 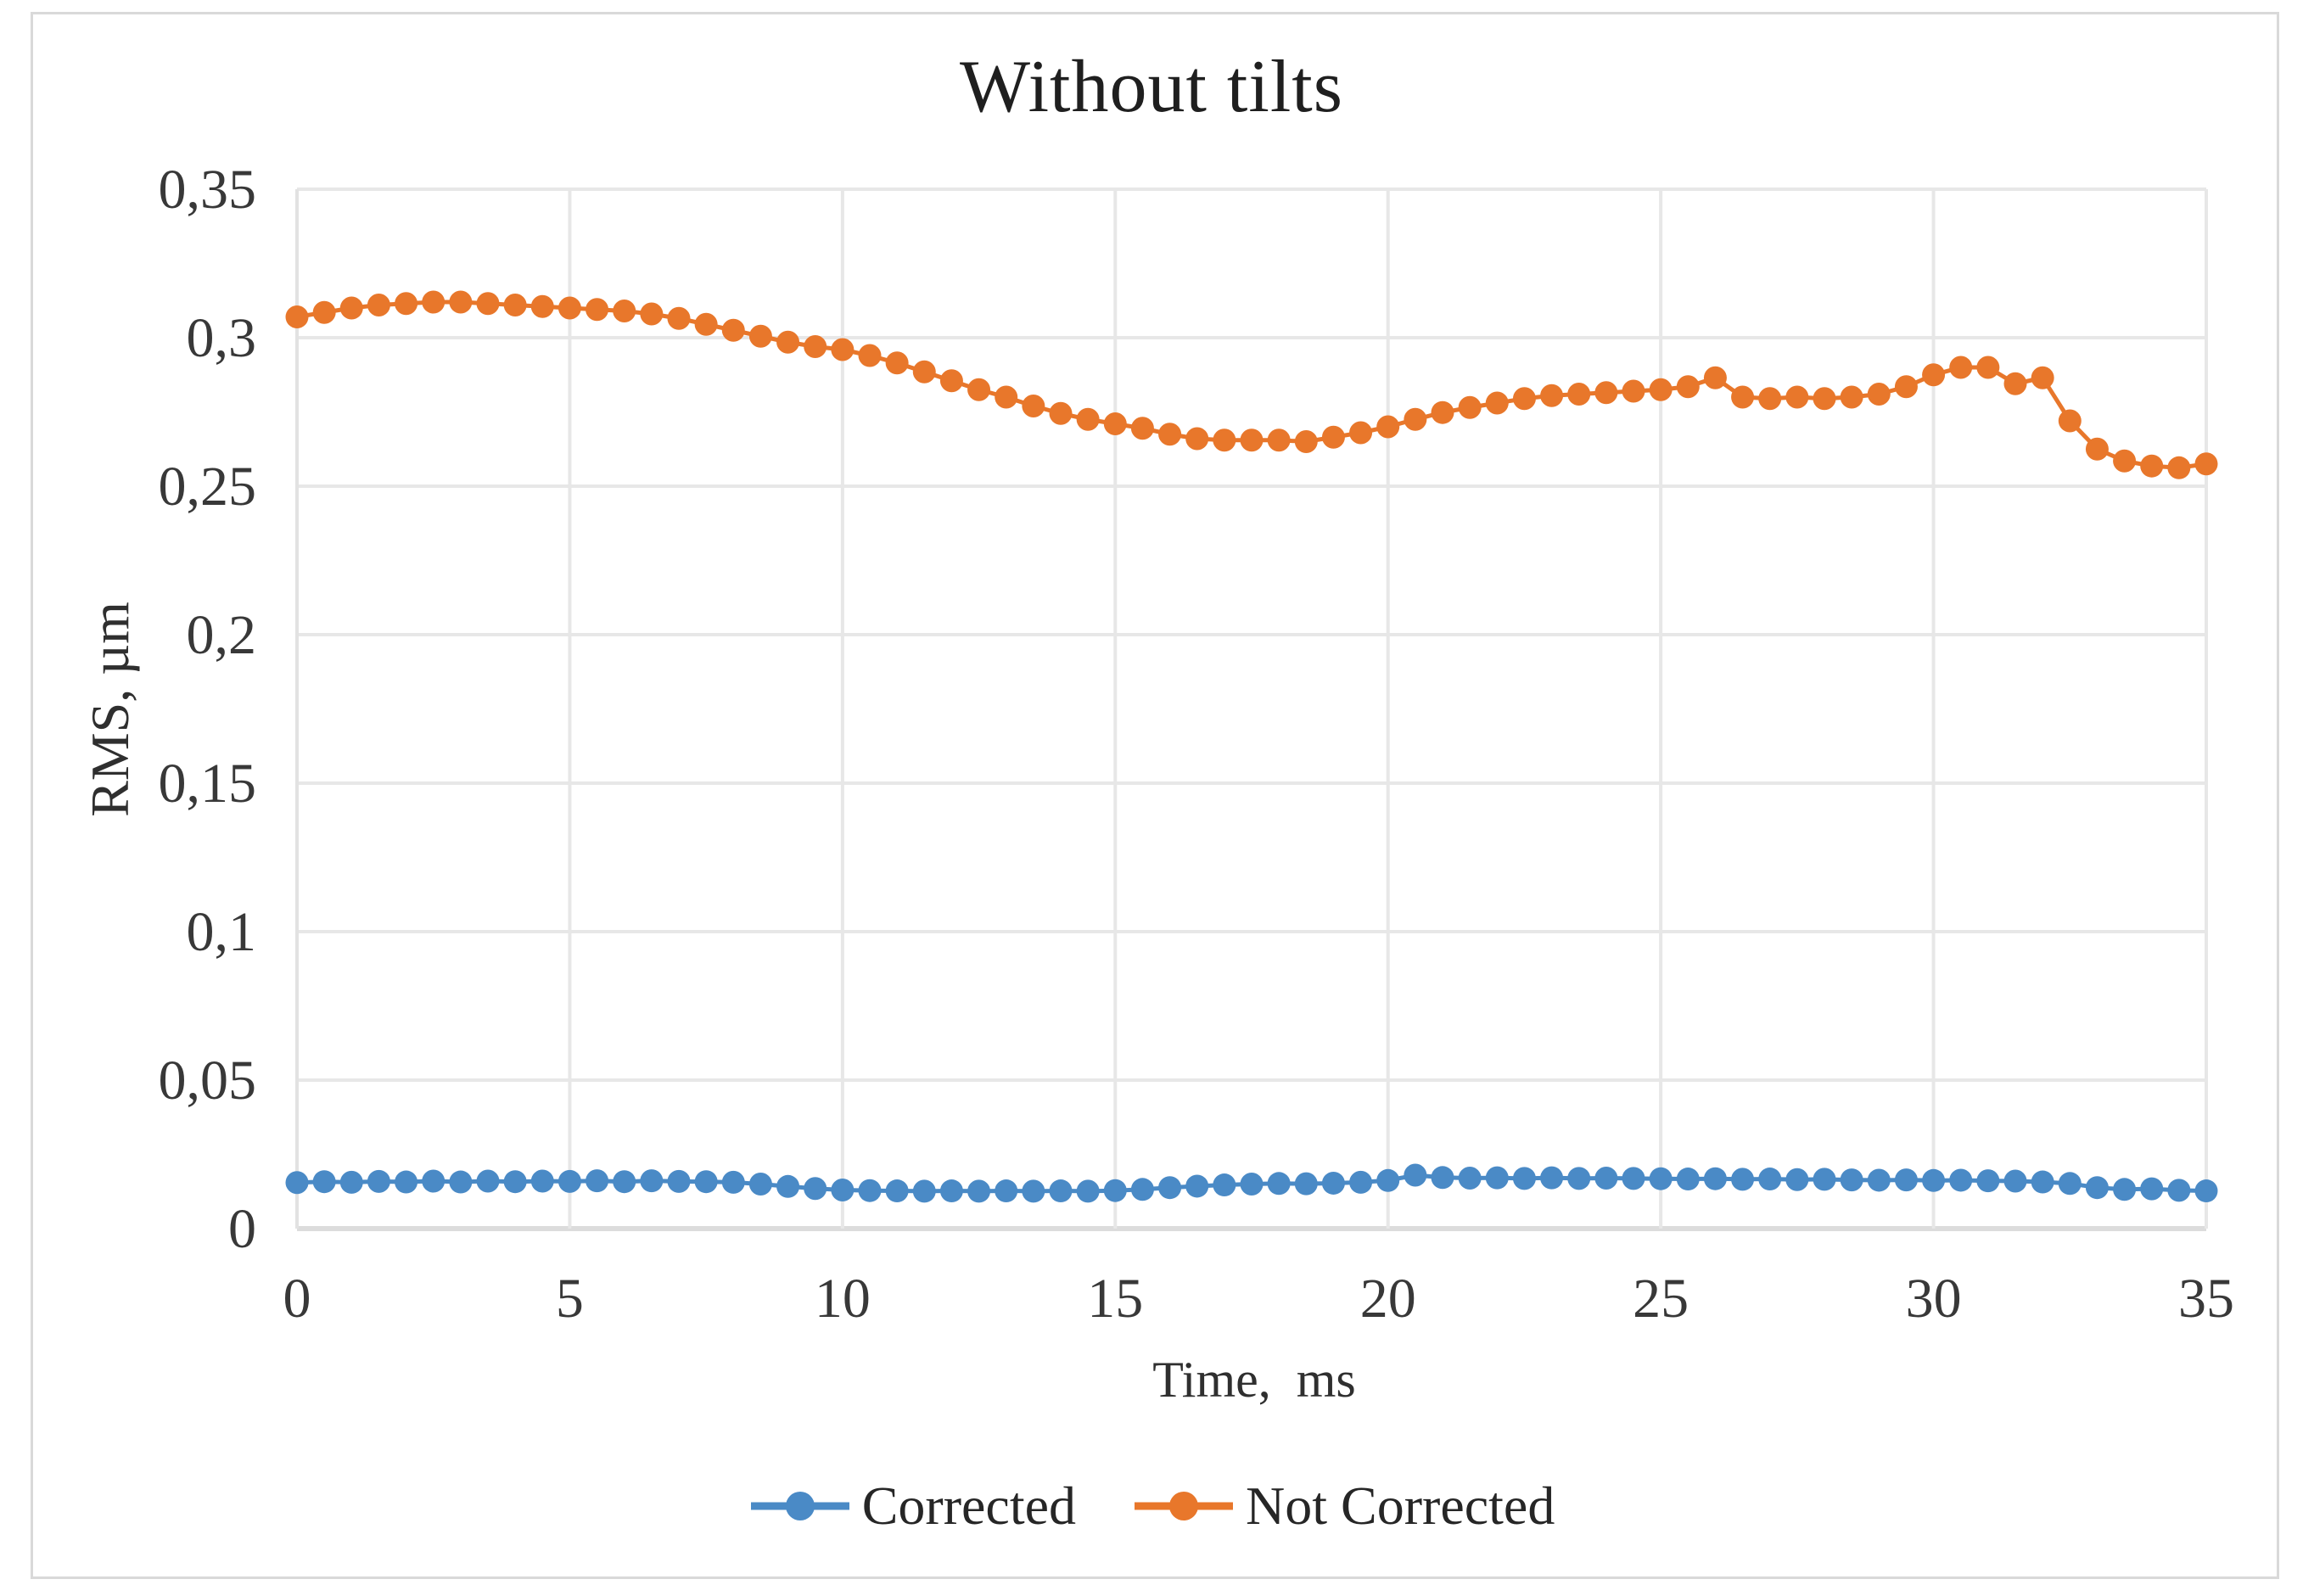 I want to click on legend-label-not-corrected: Not Corrected, so click(x=1400, y=1506).